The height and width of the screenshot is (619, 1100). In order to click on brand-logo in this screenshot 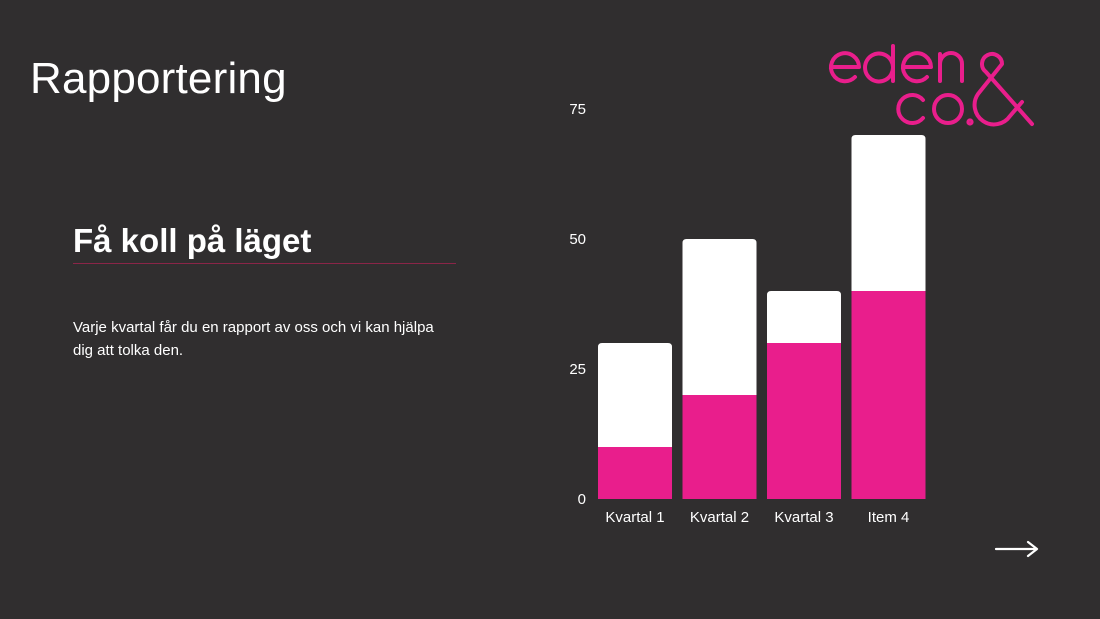, I will do `click(931, 85)`.